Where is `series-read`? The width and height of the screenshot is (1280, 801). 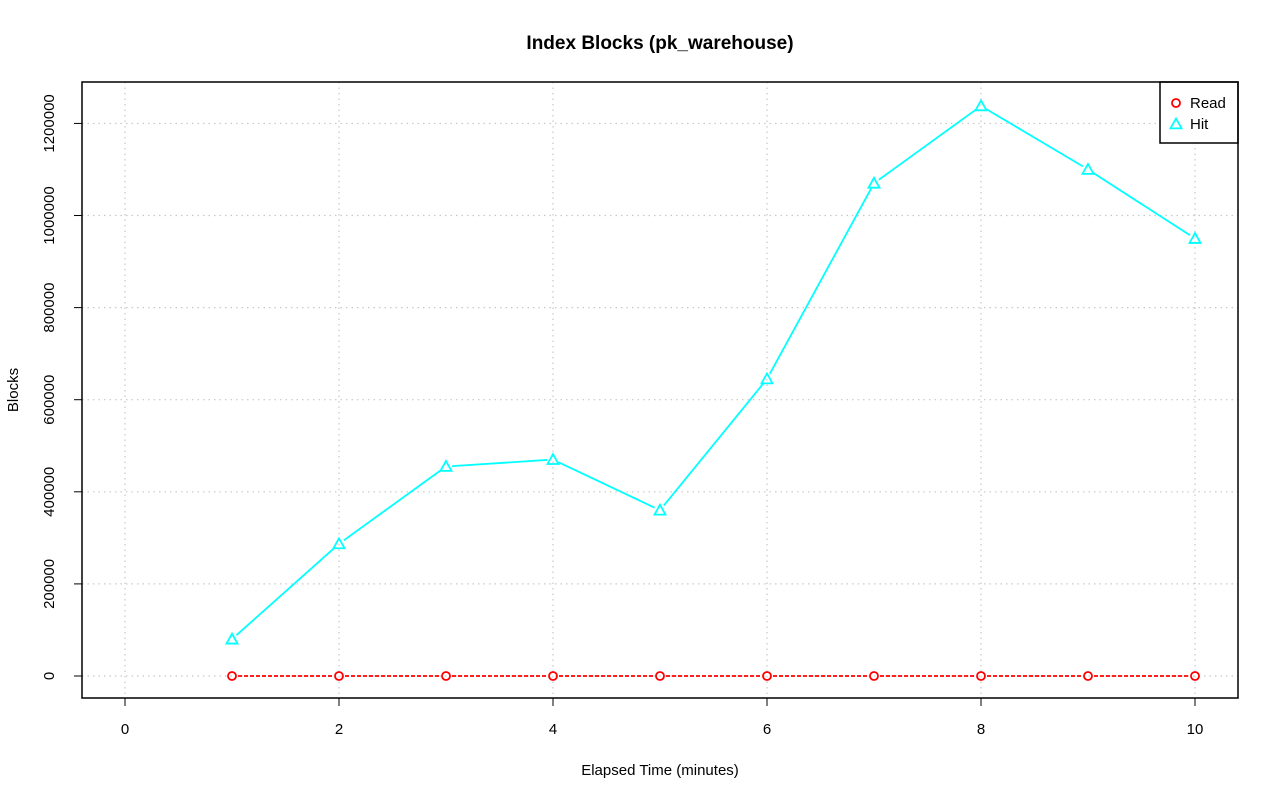
series-read is located at coordinates (713, 676).